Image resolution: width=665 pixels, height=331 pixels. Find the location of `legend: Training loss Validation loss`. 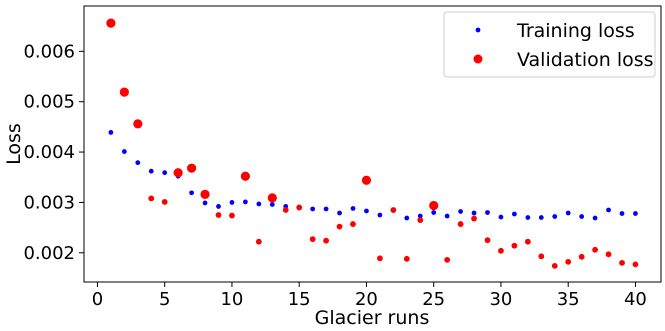

legend: Training loss Validation loss is located at coordinates (549, 44).